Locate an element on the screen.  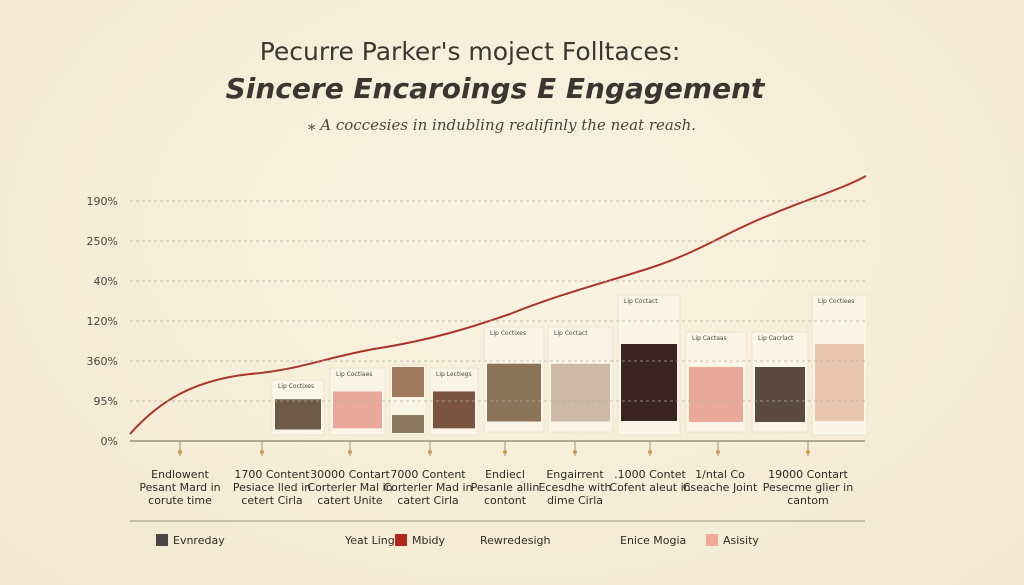
milestone-label: Cseache Joint is located at coordinates (720, 487).